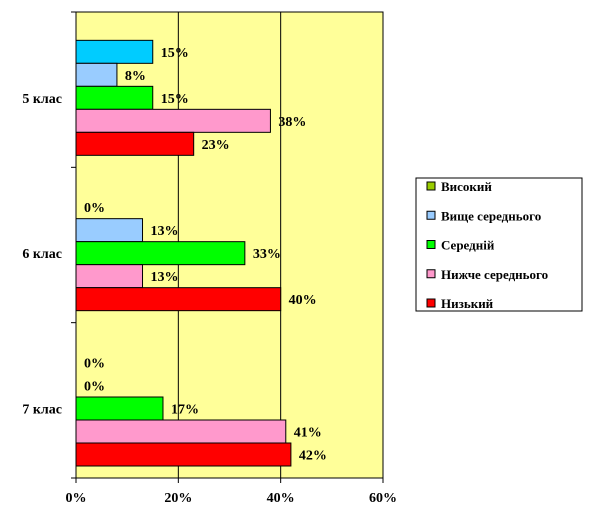 The image size is (592, 532). I want to click on category-label: 5 клас, so click(42, 99).